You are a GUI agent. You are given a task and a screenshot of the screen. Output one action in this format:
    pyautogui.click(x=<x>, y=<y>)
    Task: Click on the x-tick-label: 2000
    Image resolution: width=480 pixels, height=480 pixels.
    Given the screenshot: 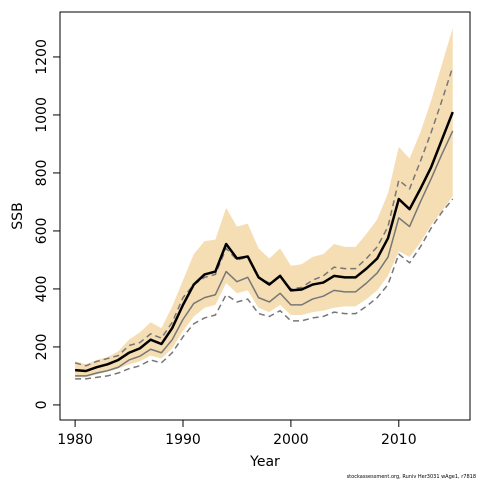 What is the action you would take?
    pyautogui.click(x=291, y=440)
    